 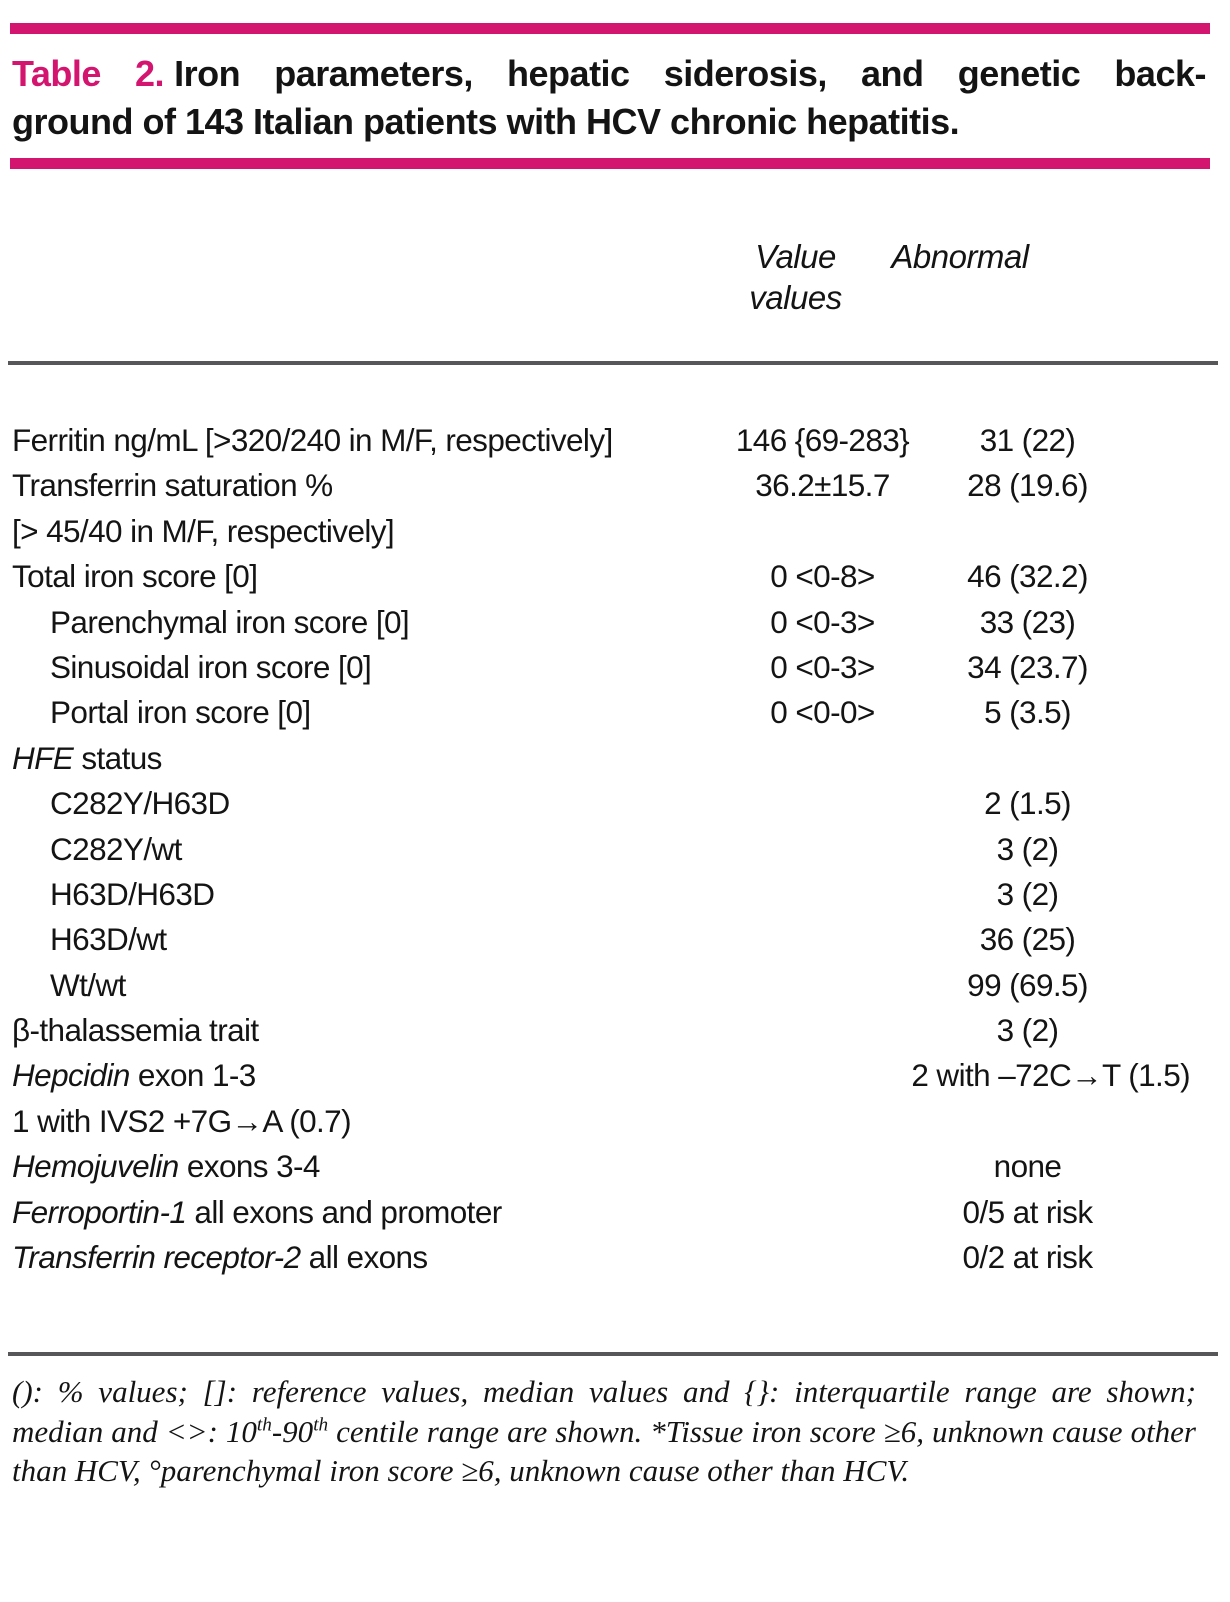 I want to click on row-label-text: exon 1-3, so click(x=192, y=1075).